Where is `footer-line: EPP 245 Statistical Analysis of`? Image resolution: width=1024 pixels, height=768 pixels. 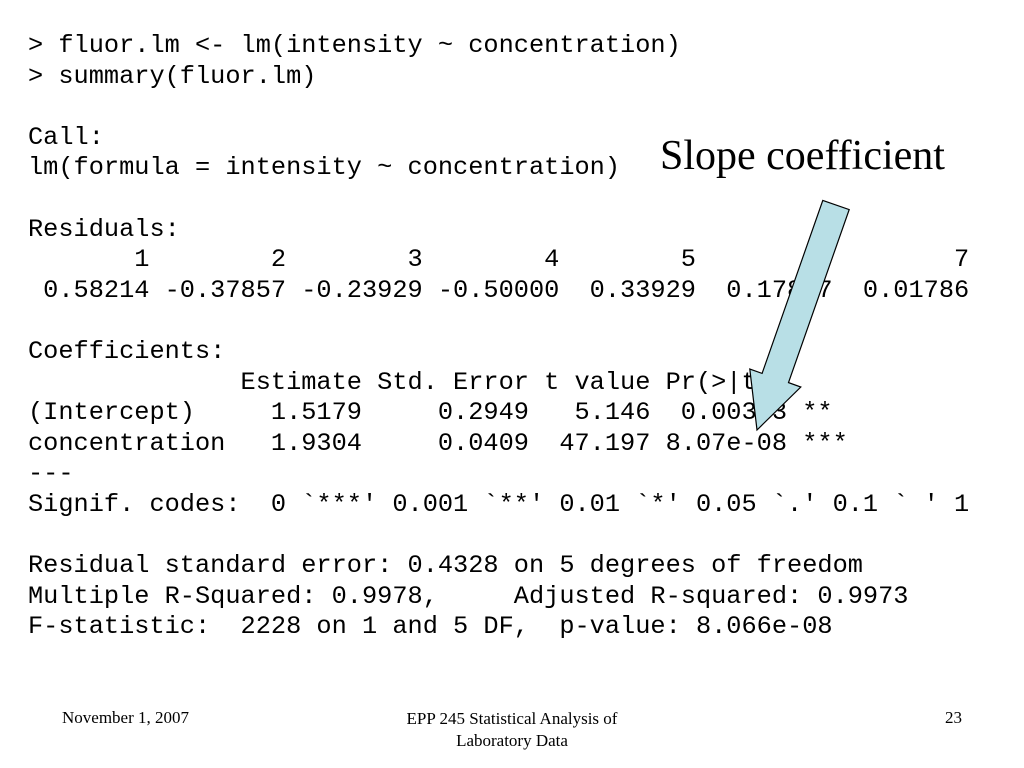
footer-line: EPP 245 Statistical Analysis of is located at coordinates (512, 718).